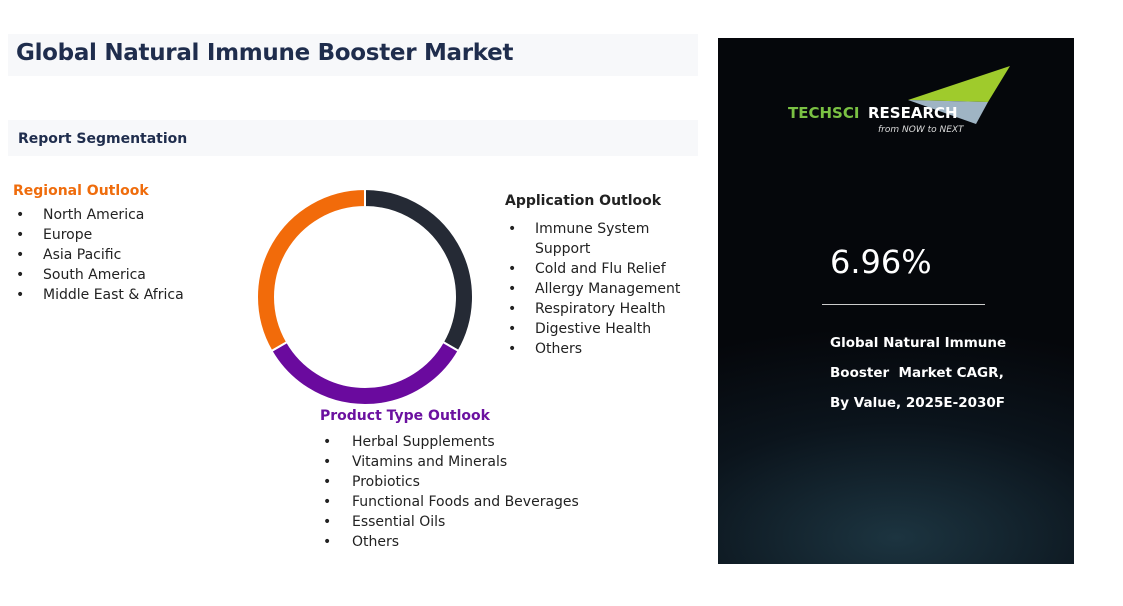  What do you see at coordinates (881, 262) in the screenshot?
I see `cagr-value: 6.96%` at bounding box center [881, 262].